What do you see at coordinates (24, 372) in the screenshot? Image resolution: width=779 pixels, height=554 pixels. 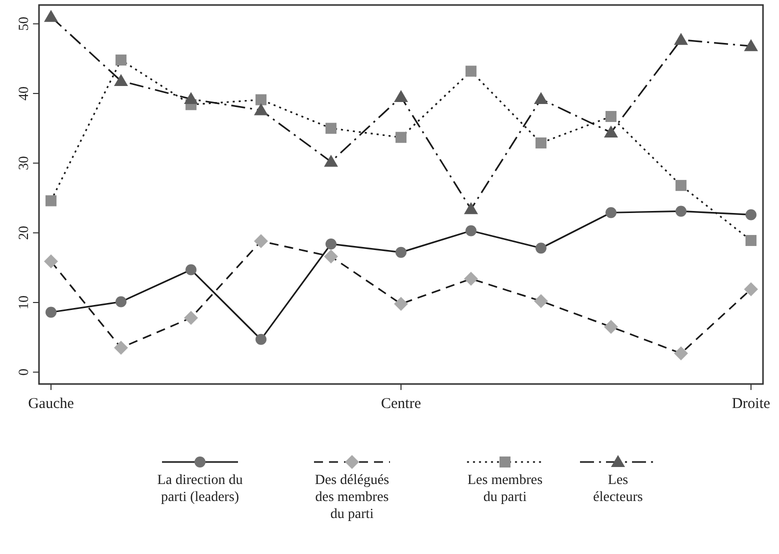 I see `y-tick-label: 0` at bounding box center [24, 372].